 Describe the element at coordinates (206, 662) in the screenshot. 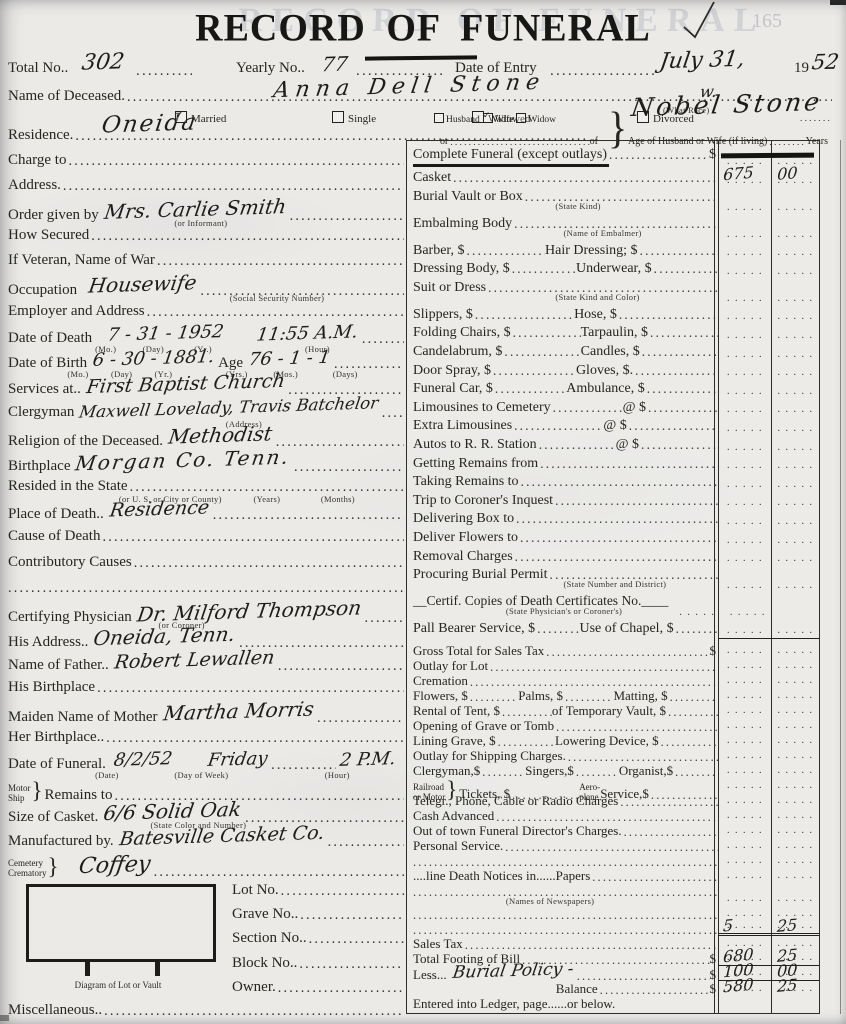

I see `name-of-father: Name of Father.. Robert Lewallen` at that location.